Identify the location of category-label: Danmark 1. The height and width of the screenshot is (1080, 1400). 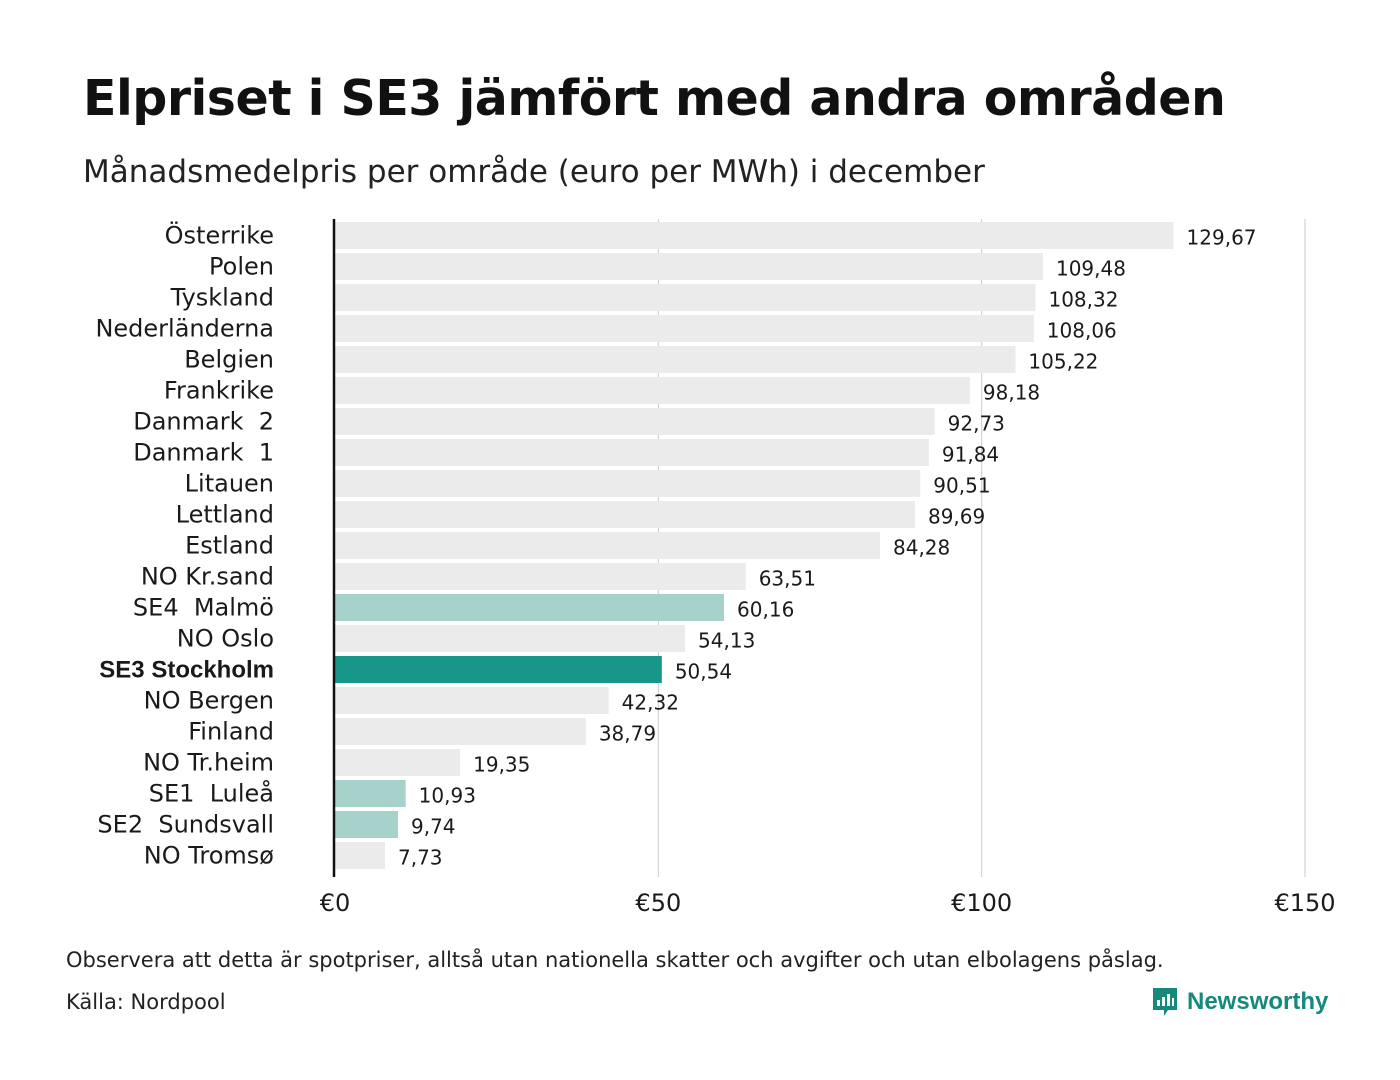
(203, 453).